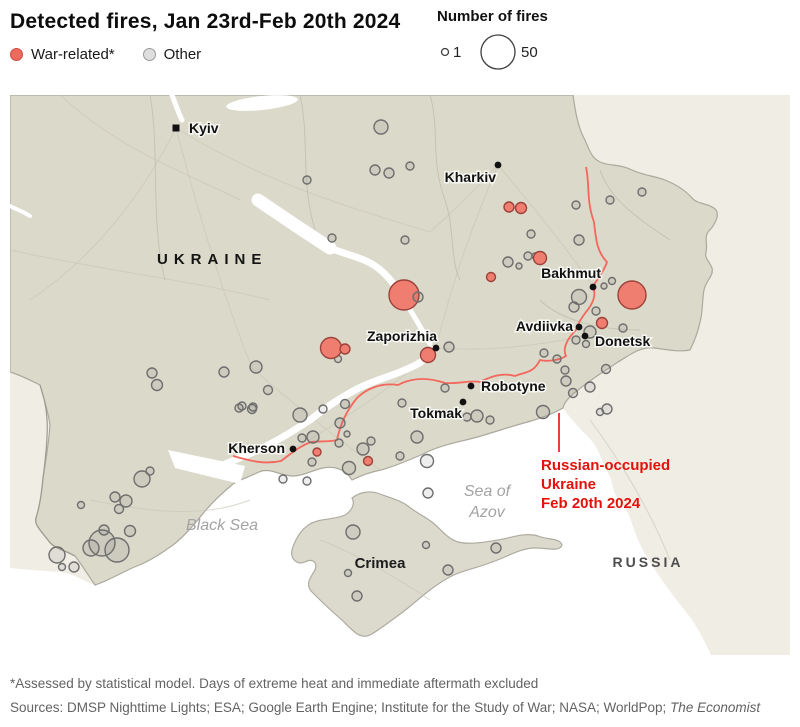 The image size is (800, 727). What do you see at coordinates (212, 259) in the screenshot?
I see `label-ukraine: UKRAINE` at bounding box center [212, 259].